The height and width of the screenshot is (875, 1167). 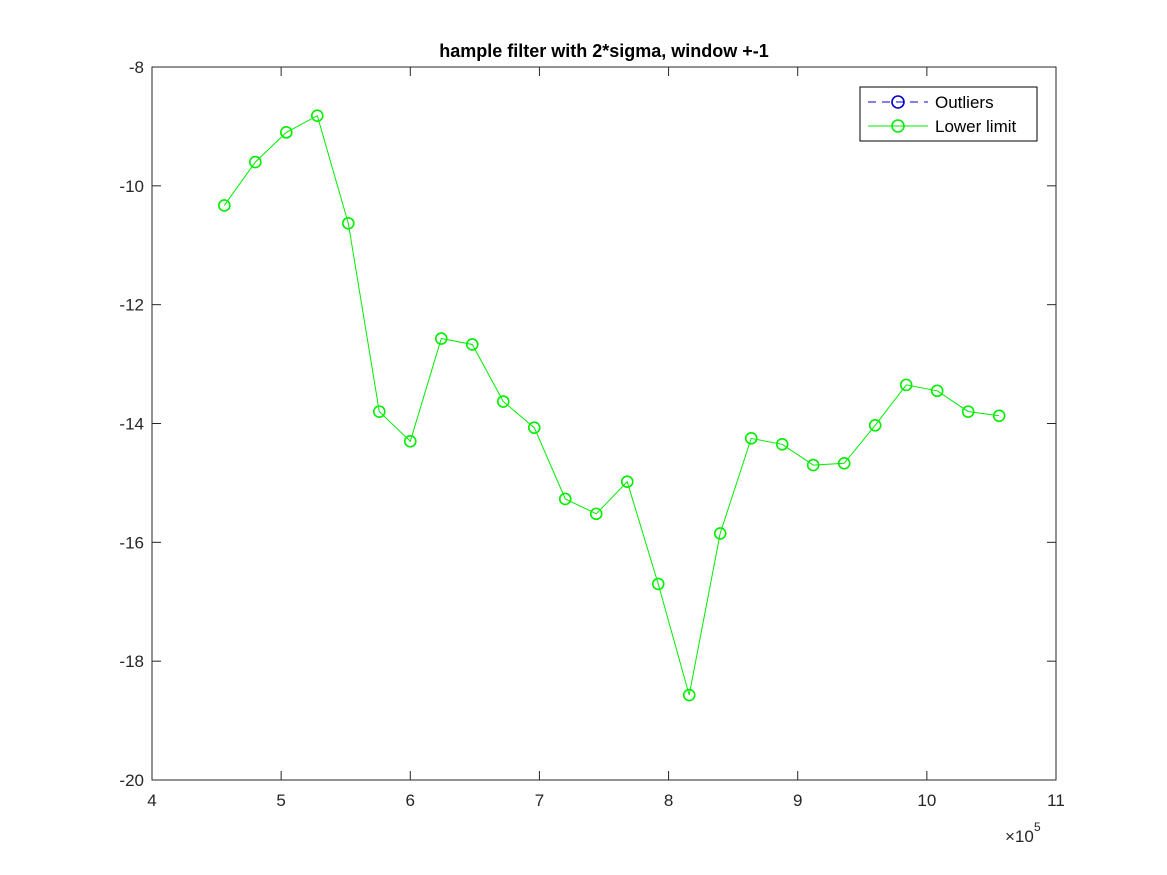 What do you see at coordinates (926, 800) in the screenshot?
I see `x-tick-label: 10` at bounding box center [926, 800].